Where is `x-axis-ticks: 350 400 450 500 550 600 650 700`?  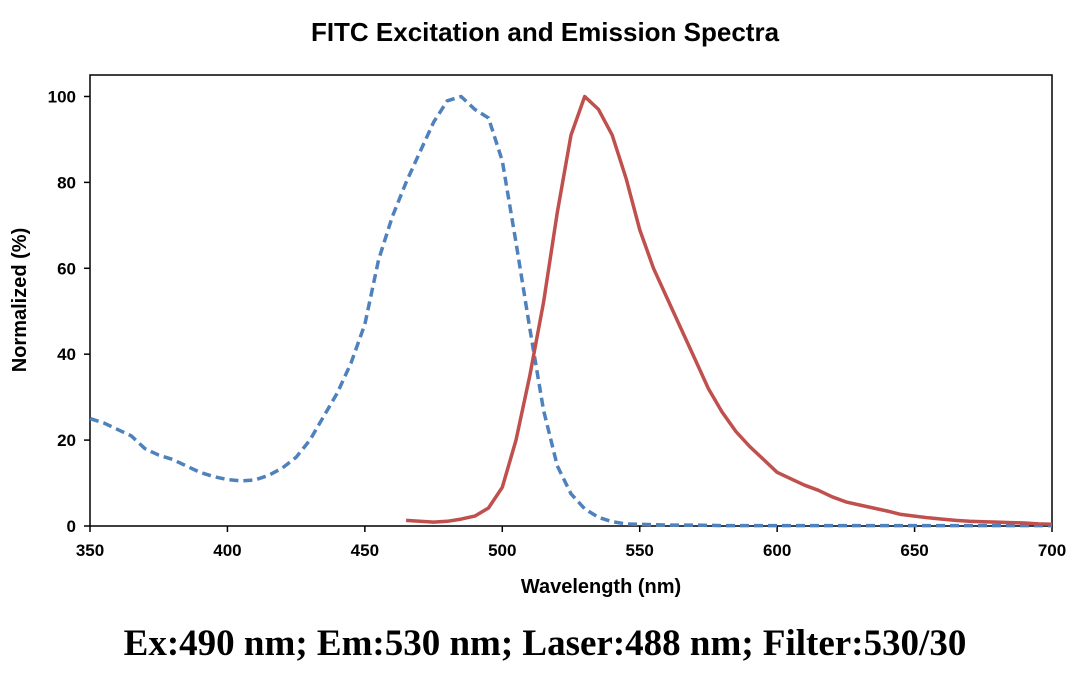
x-axis-ticks: 350 400 450 500 550 600 650 700 is located at coordinates (571, 543).